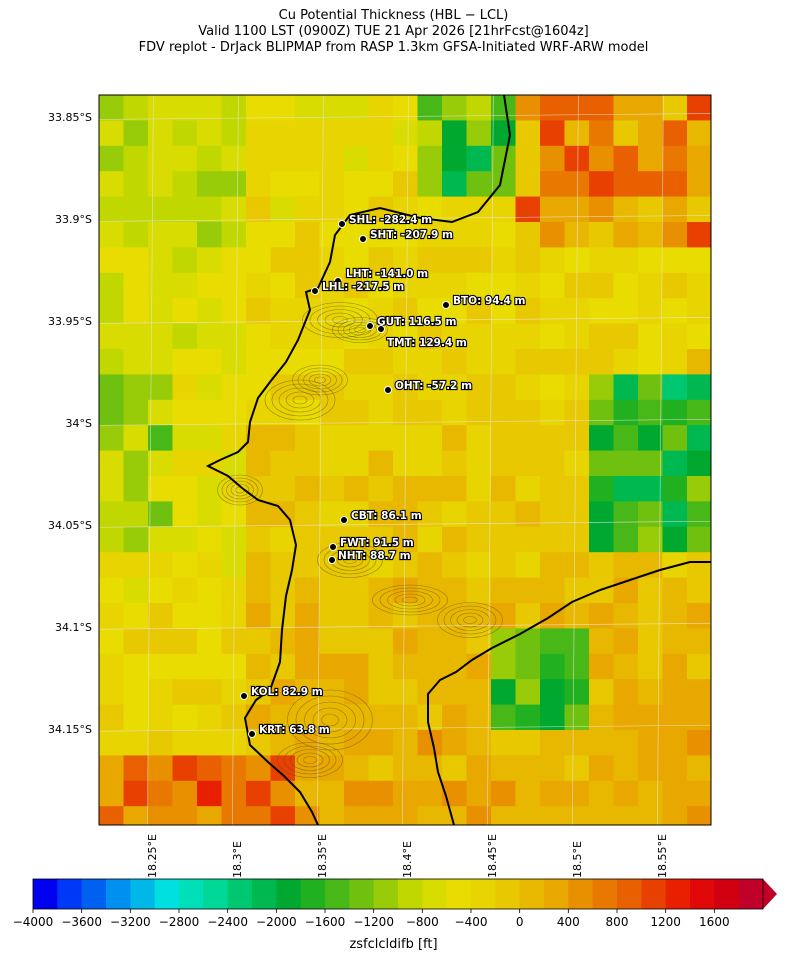 This screenshot has height=962, width=787. Describe the element at coordinates (81, 922) in the screenshot. I see `colorbar-tick-label: −3600` at that location.